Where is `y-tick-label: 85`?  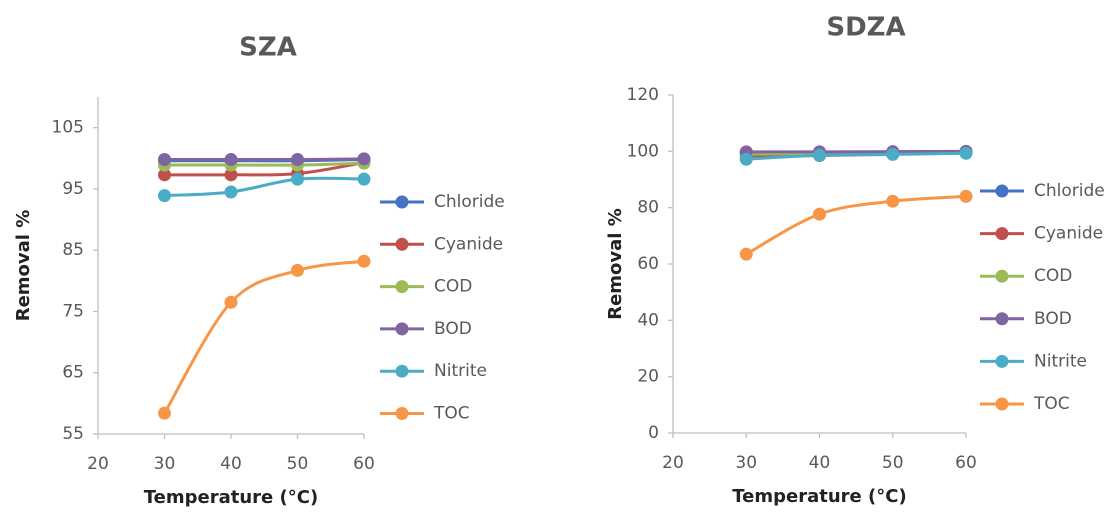 y-tick-label: 85 is located at coordinates (73, 250).